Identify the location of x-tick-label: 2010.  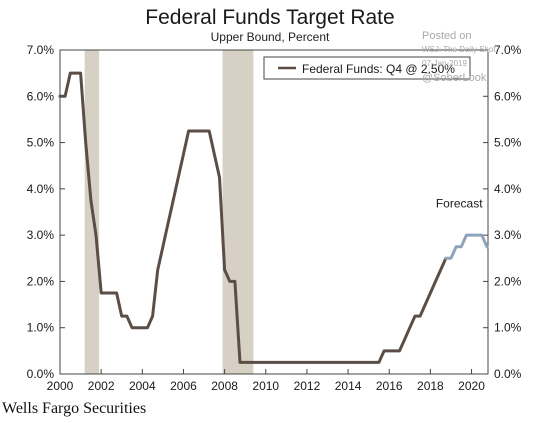
(265, 386).